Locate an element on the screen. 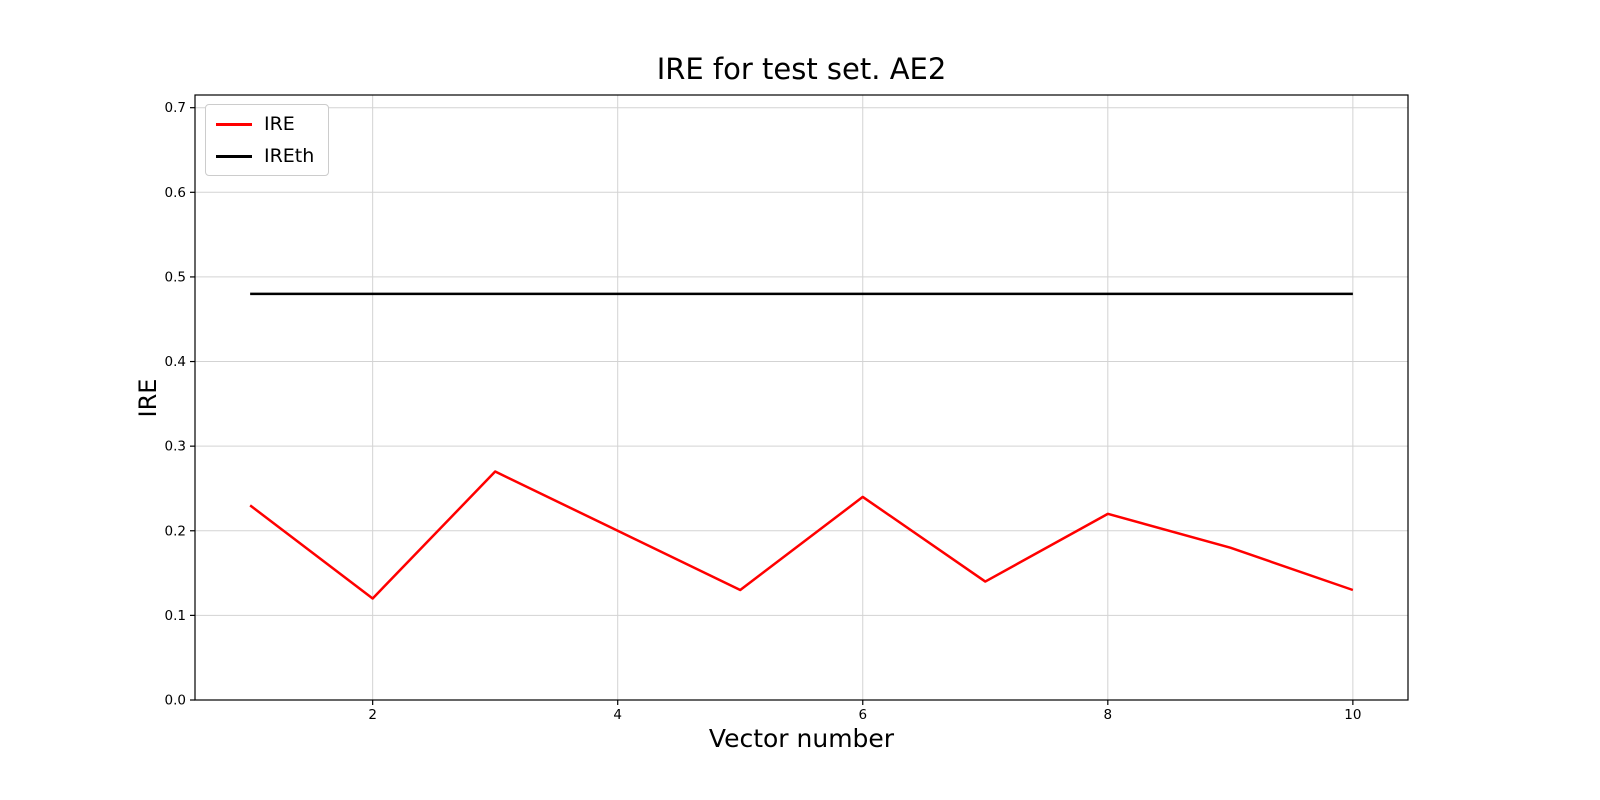 This screenshot has height=800, width=1600. y-tick-label: 0.1 is located at coordinates (175, 616).